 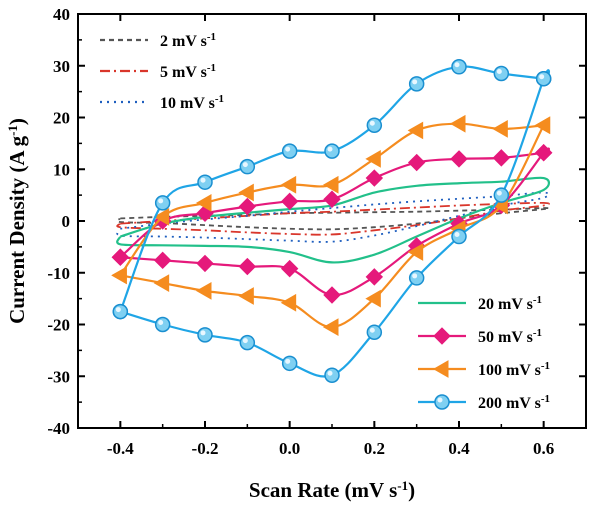 What do you see at coordinates (17, 221) in the screenshot?
I see `y-axis-label: Current Density (A g-1)` at bounding box center [17, 221].